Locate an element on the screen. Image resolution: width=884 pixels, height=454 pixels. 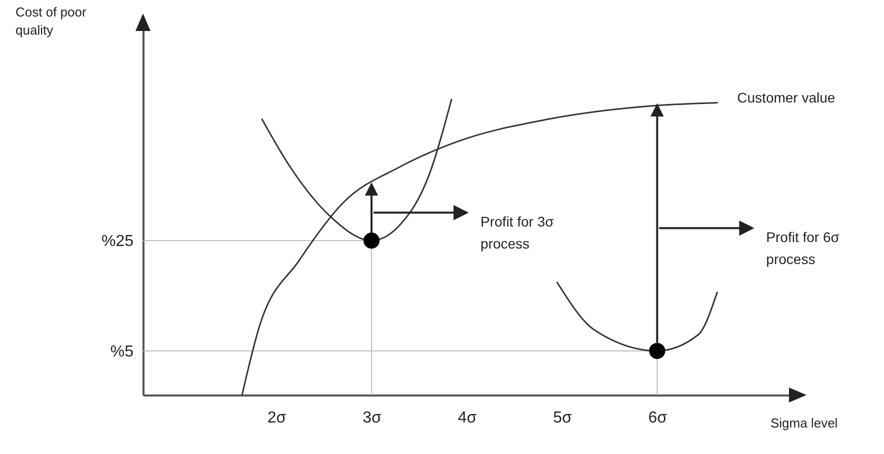
annotation: Profit for 3σ process is located at coordinates (517, 233).